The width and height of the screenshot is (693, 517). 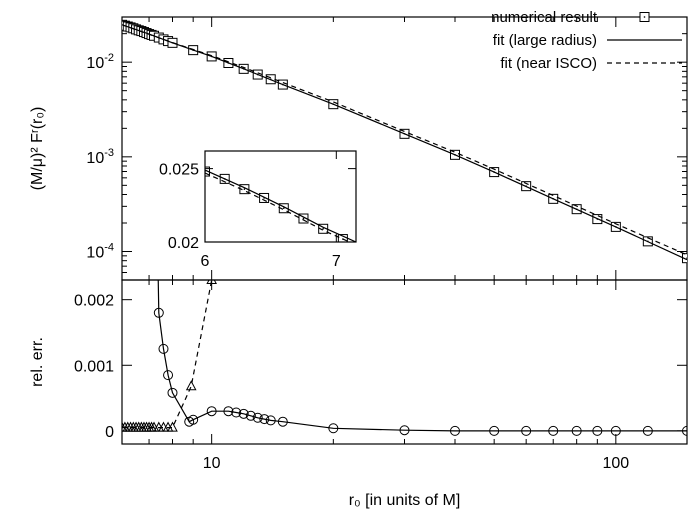 I want to click on inset-xtick-label: 7, so click(x=336, y=261).